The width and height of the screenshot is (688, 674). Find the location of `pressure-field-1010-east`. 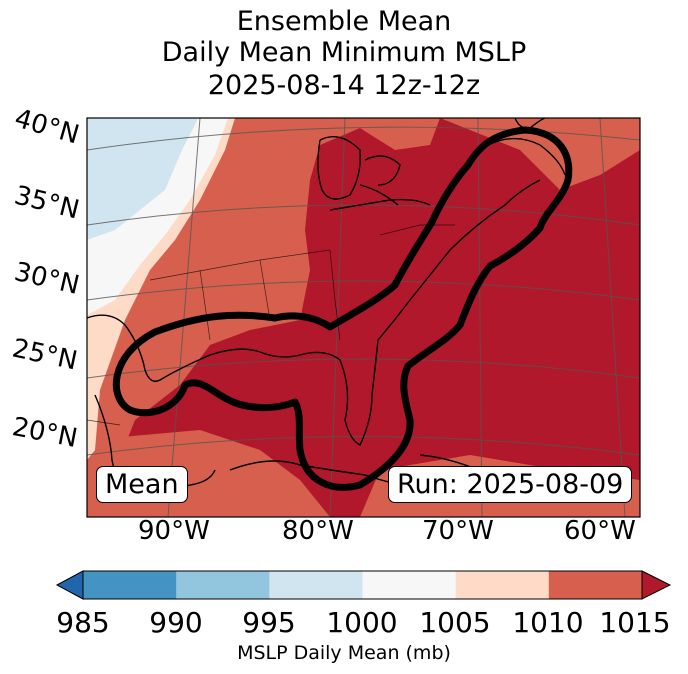

pressure-field-1010-east is located at coordinates (540, 154).